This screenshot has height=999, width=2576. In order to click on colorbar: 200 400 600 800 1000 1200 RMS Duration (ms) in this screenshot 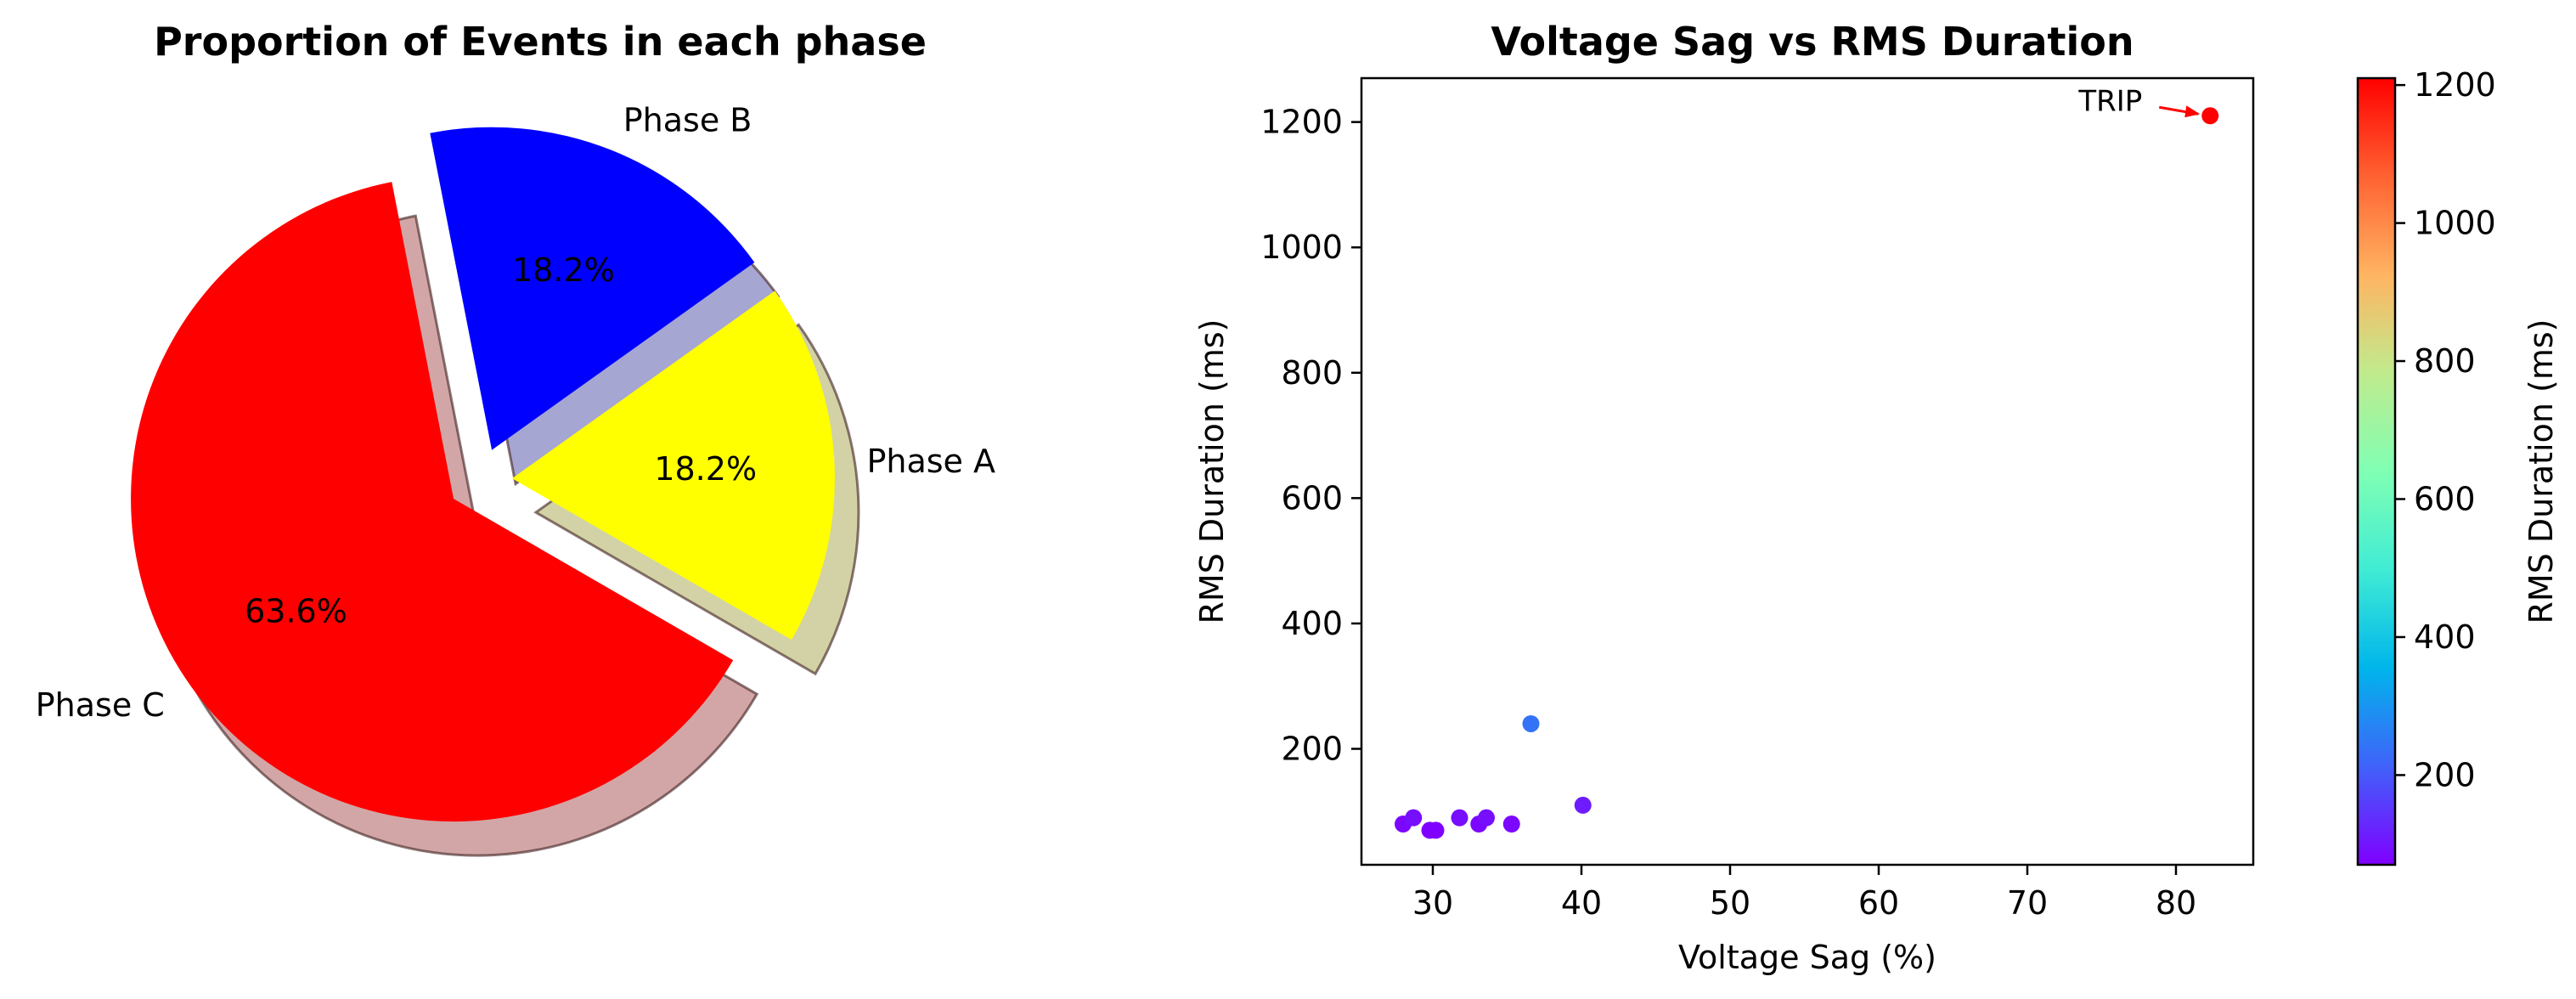, I will do `click(2458, 466)`.